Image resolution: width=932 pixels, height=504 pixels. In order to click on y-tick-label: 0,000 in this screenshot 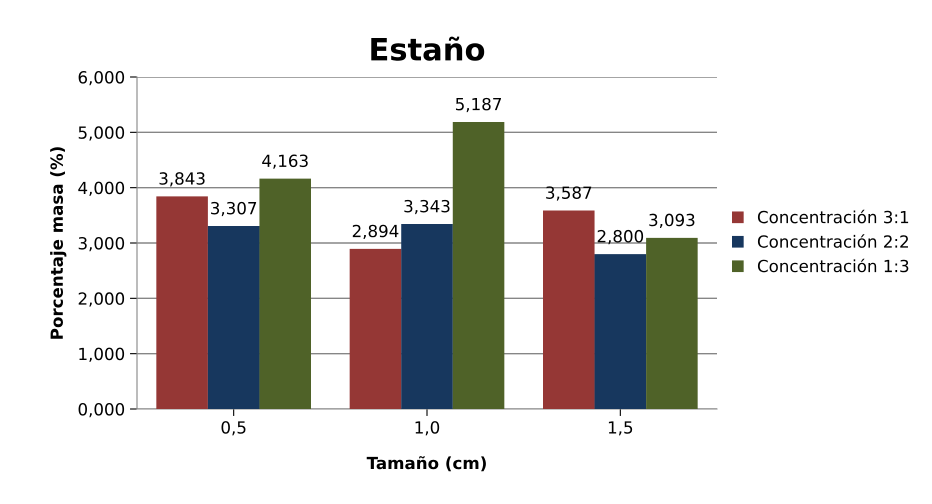, I will do `click(101, 410)`.